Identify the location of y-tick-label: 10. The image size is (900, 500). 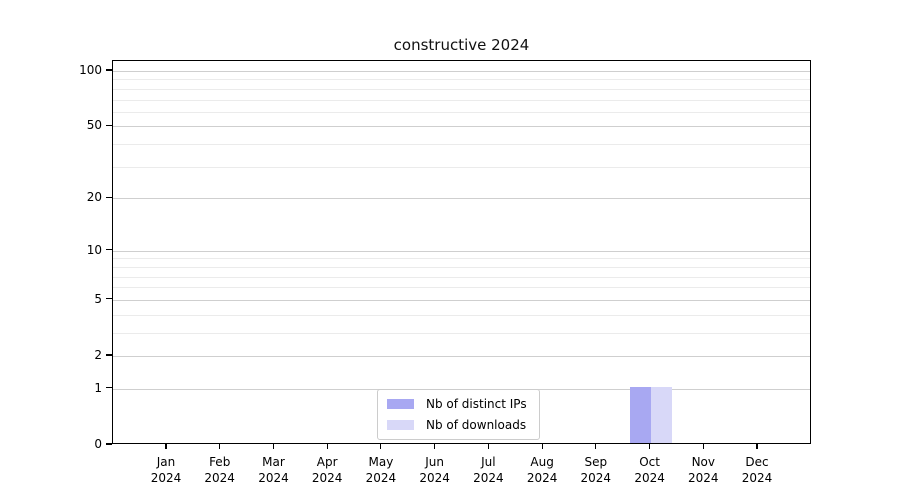
(94, 249).